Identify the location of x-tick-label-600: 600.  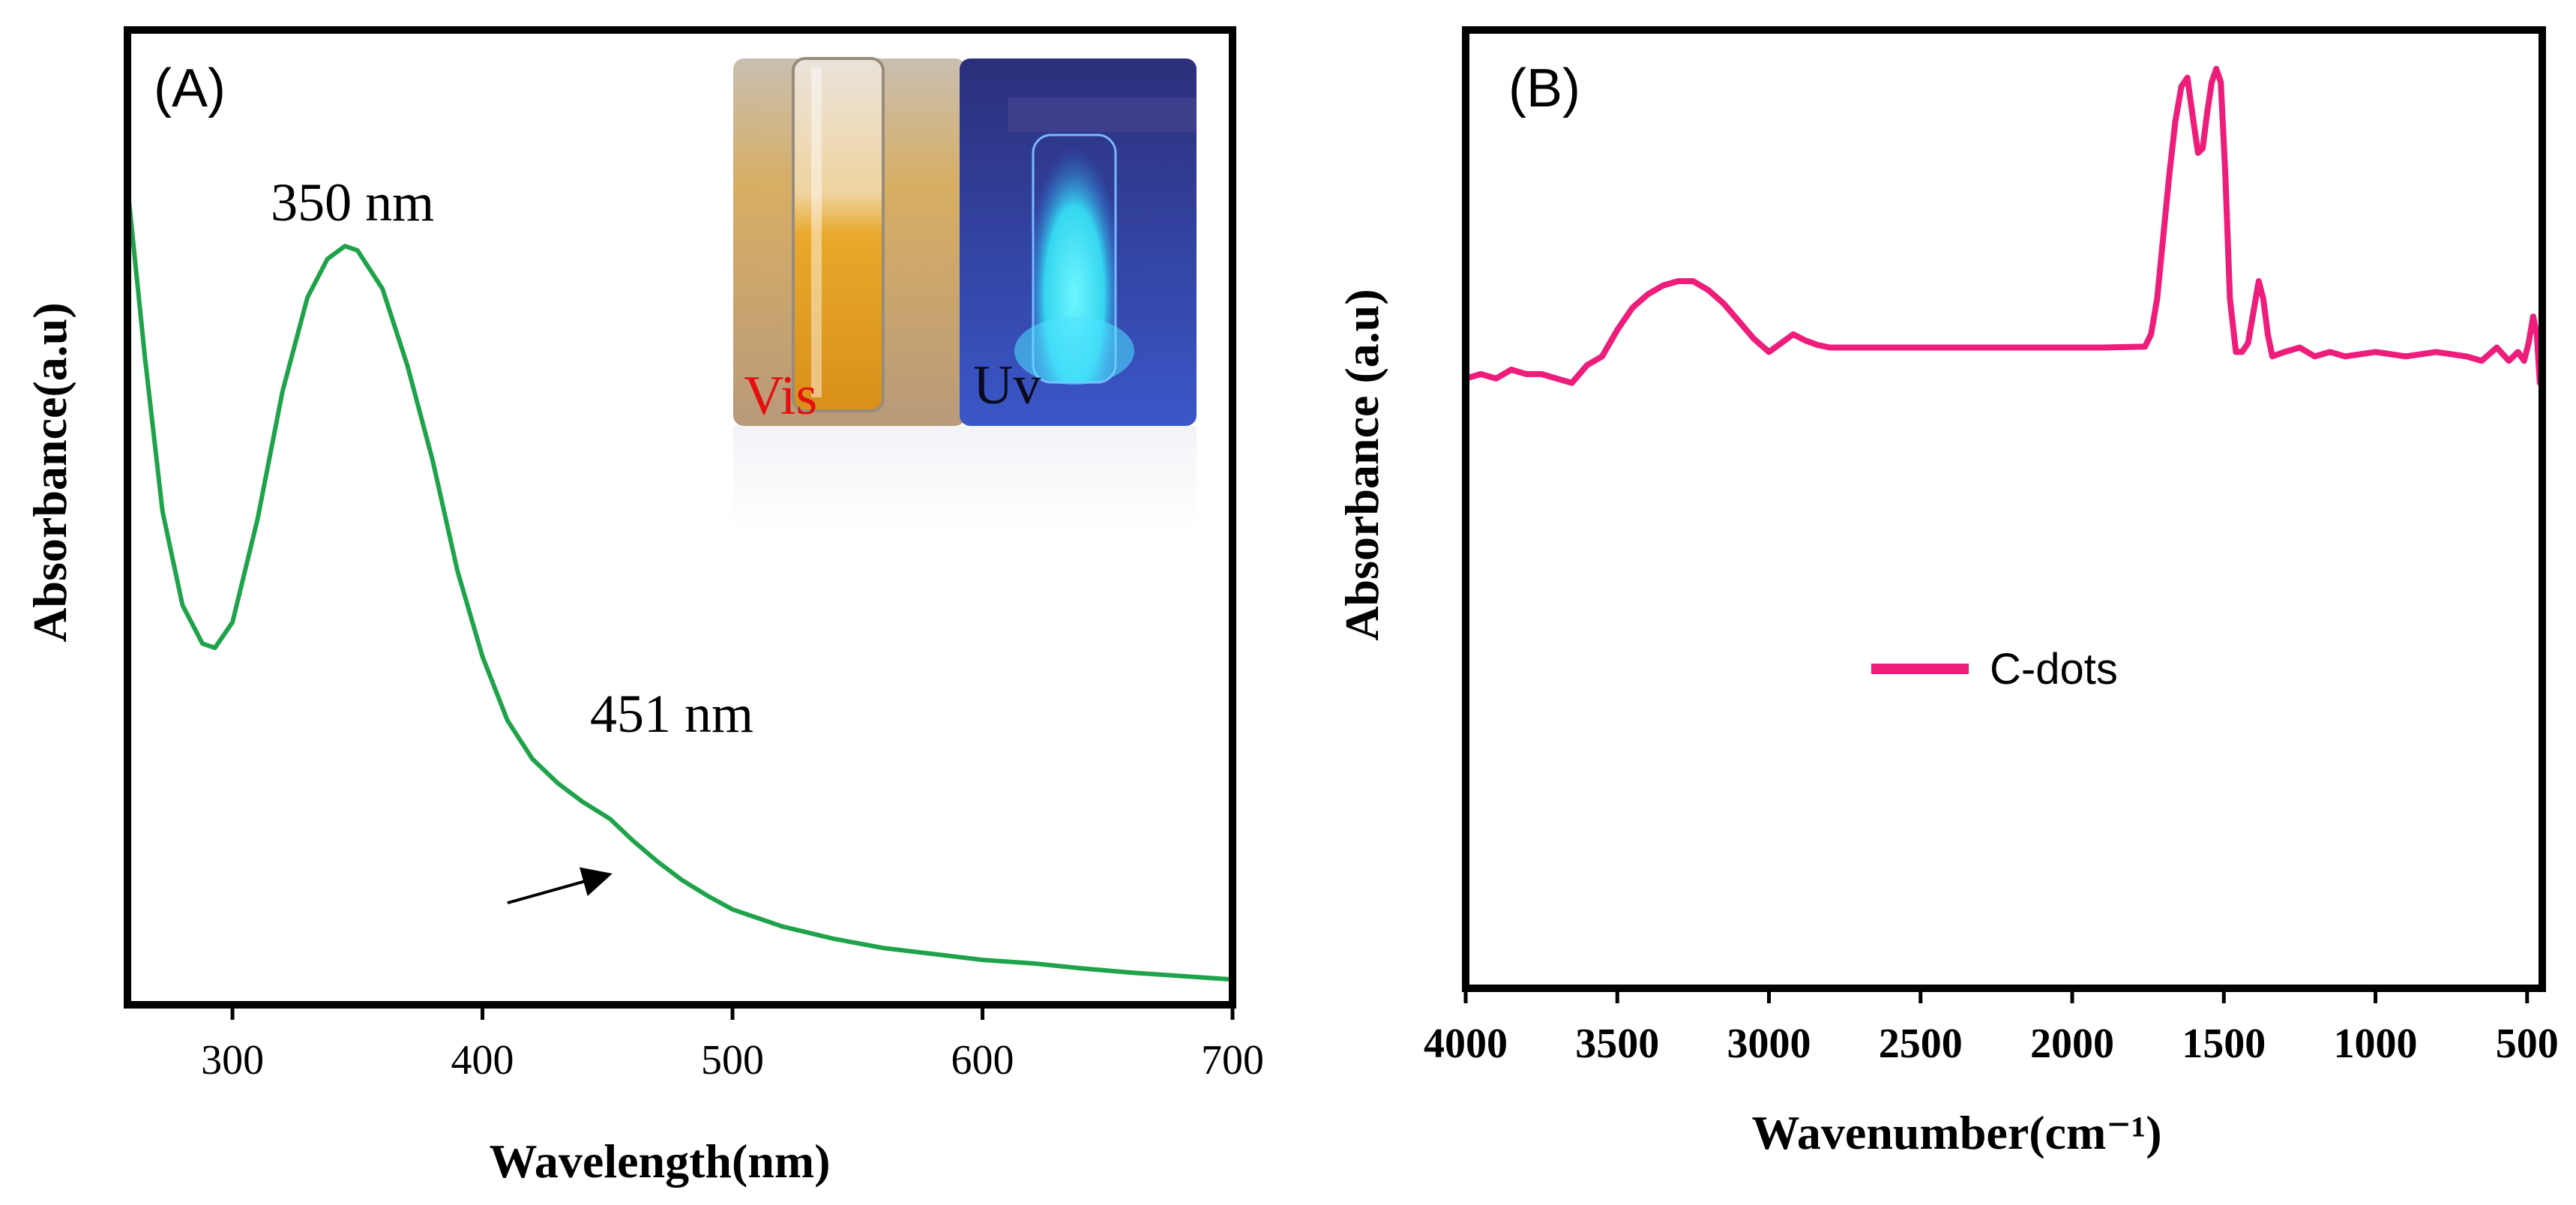
(982, 1060).